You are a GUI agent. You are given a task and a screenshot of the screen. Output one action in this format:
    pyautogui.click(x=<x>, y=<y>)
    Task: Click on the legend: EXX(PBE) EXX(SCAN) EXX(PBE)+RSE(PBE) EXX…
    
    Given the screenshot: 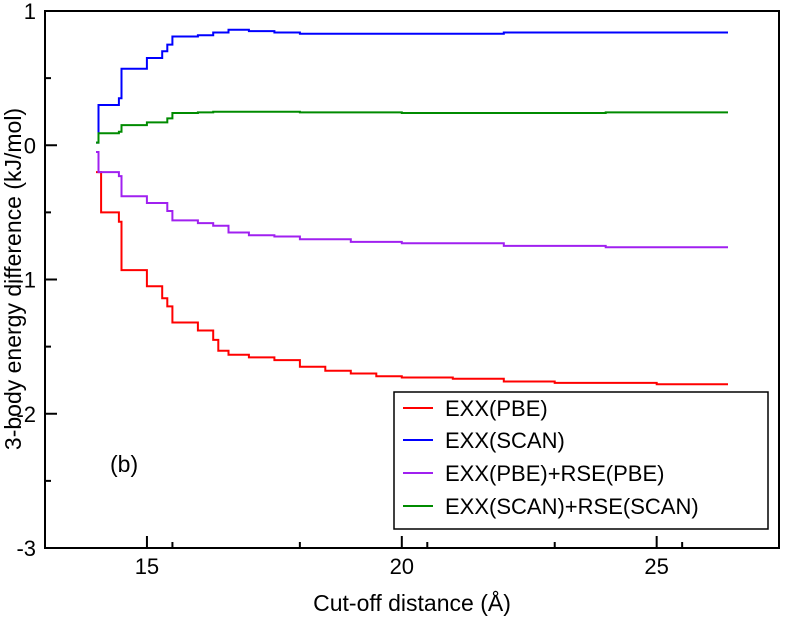 What is the action you would take?
    pyautogui.click(x=581, y=460)
    